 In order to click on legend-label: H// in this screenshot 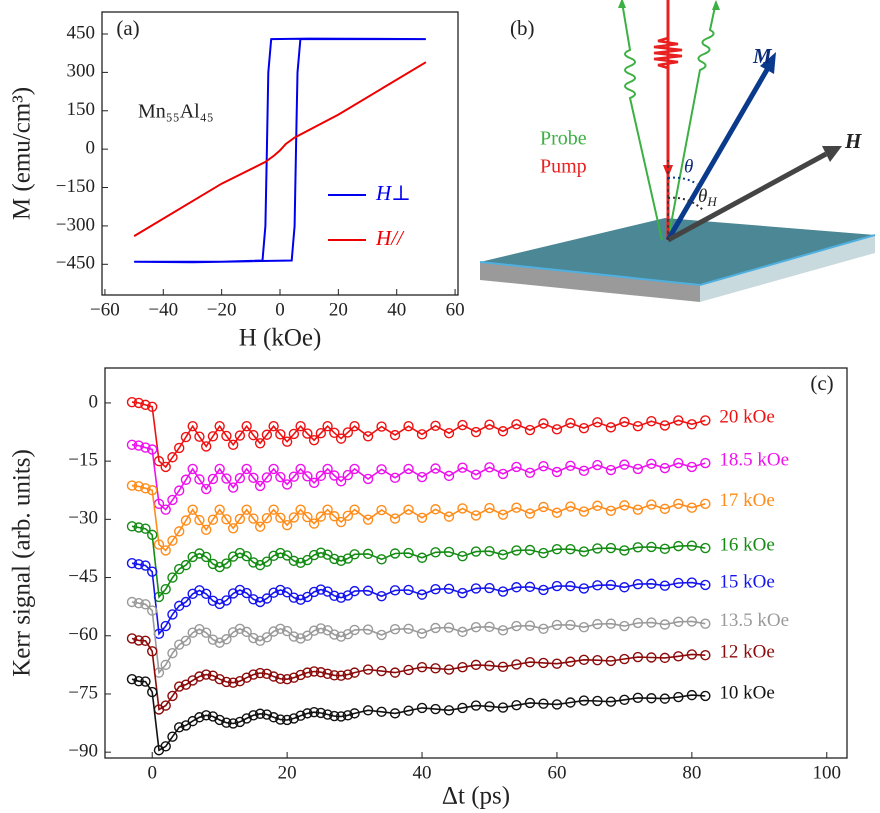, I will do `click(390, 238)`.